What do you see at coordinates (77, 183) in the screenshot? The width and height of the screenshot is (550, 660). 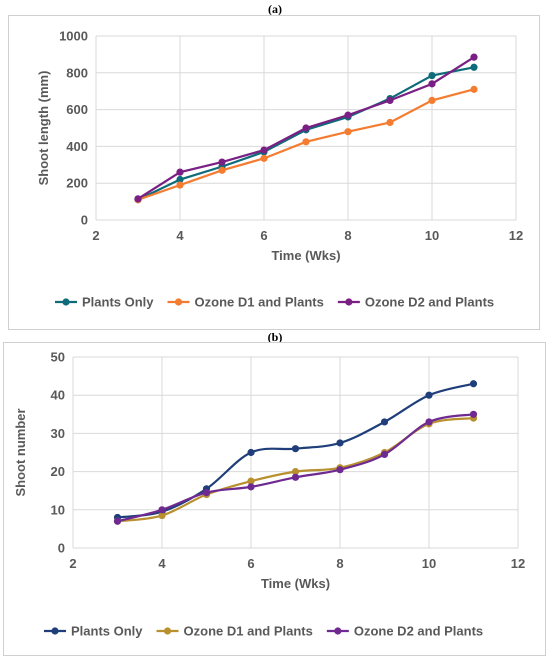 I see `chart-a-ytick-label: 200` at bounding box center [77, 183].